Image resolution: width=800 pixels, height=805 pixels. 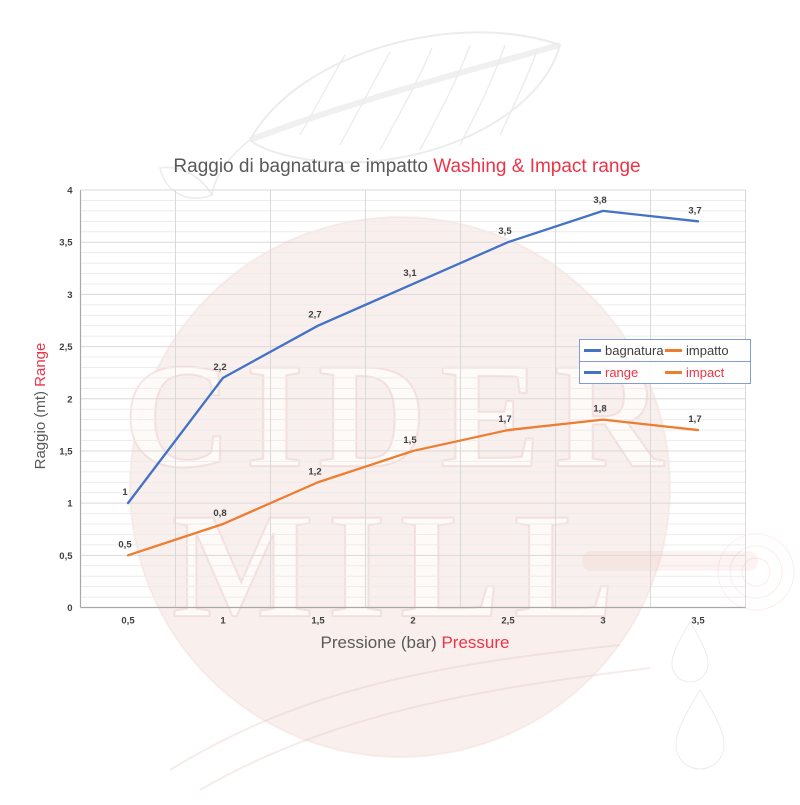 I want to click on y-tick-label: 3,5, so click(x=66, y=243).